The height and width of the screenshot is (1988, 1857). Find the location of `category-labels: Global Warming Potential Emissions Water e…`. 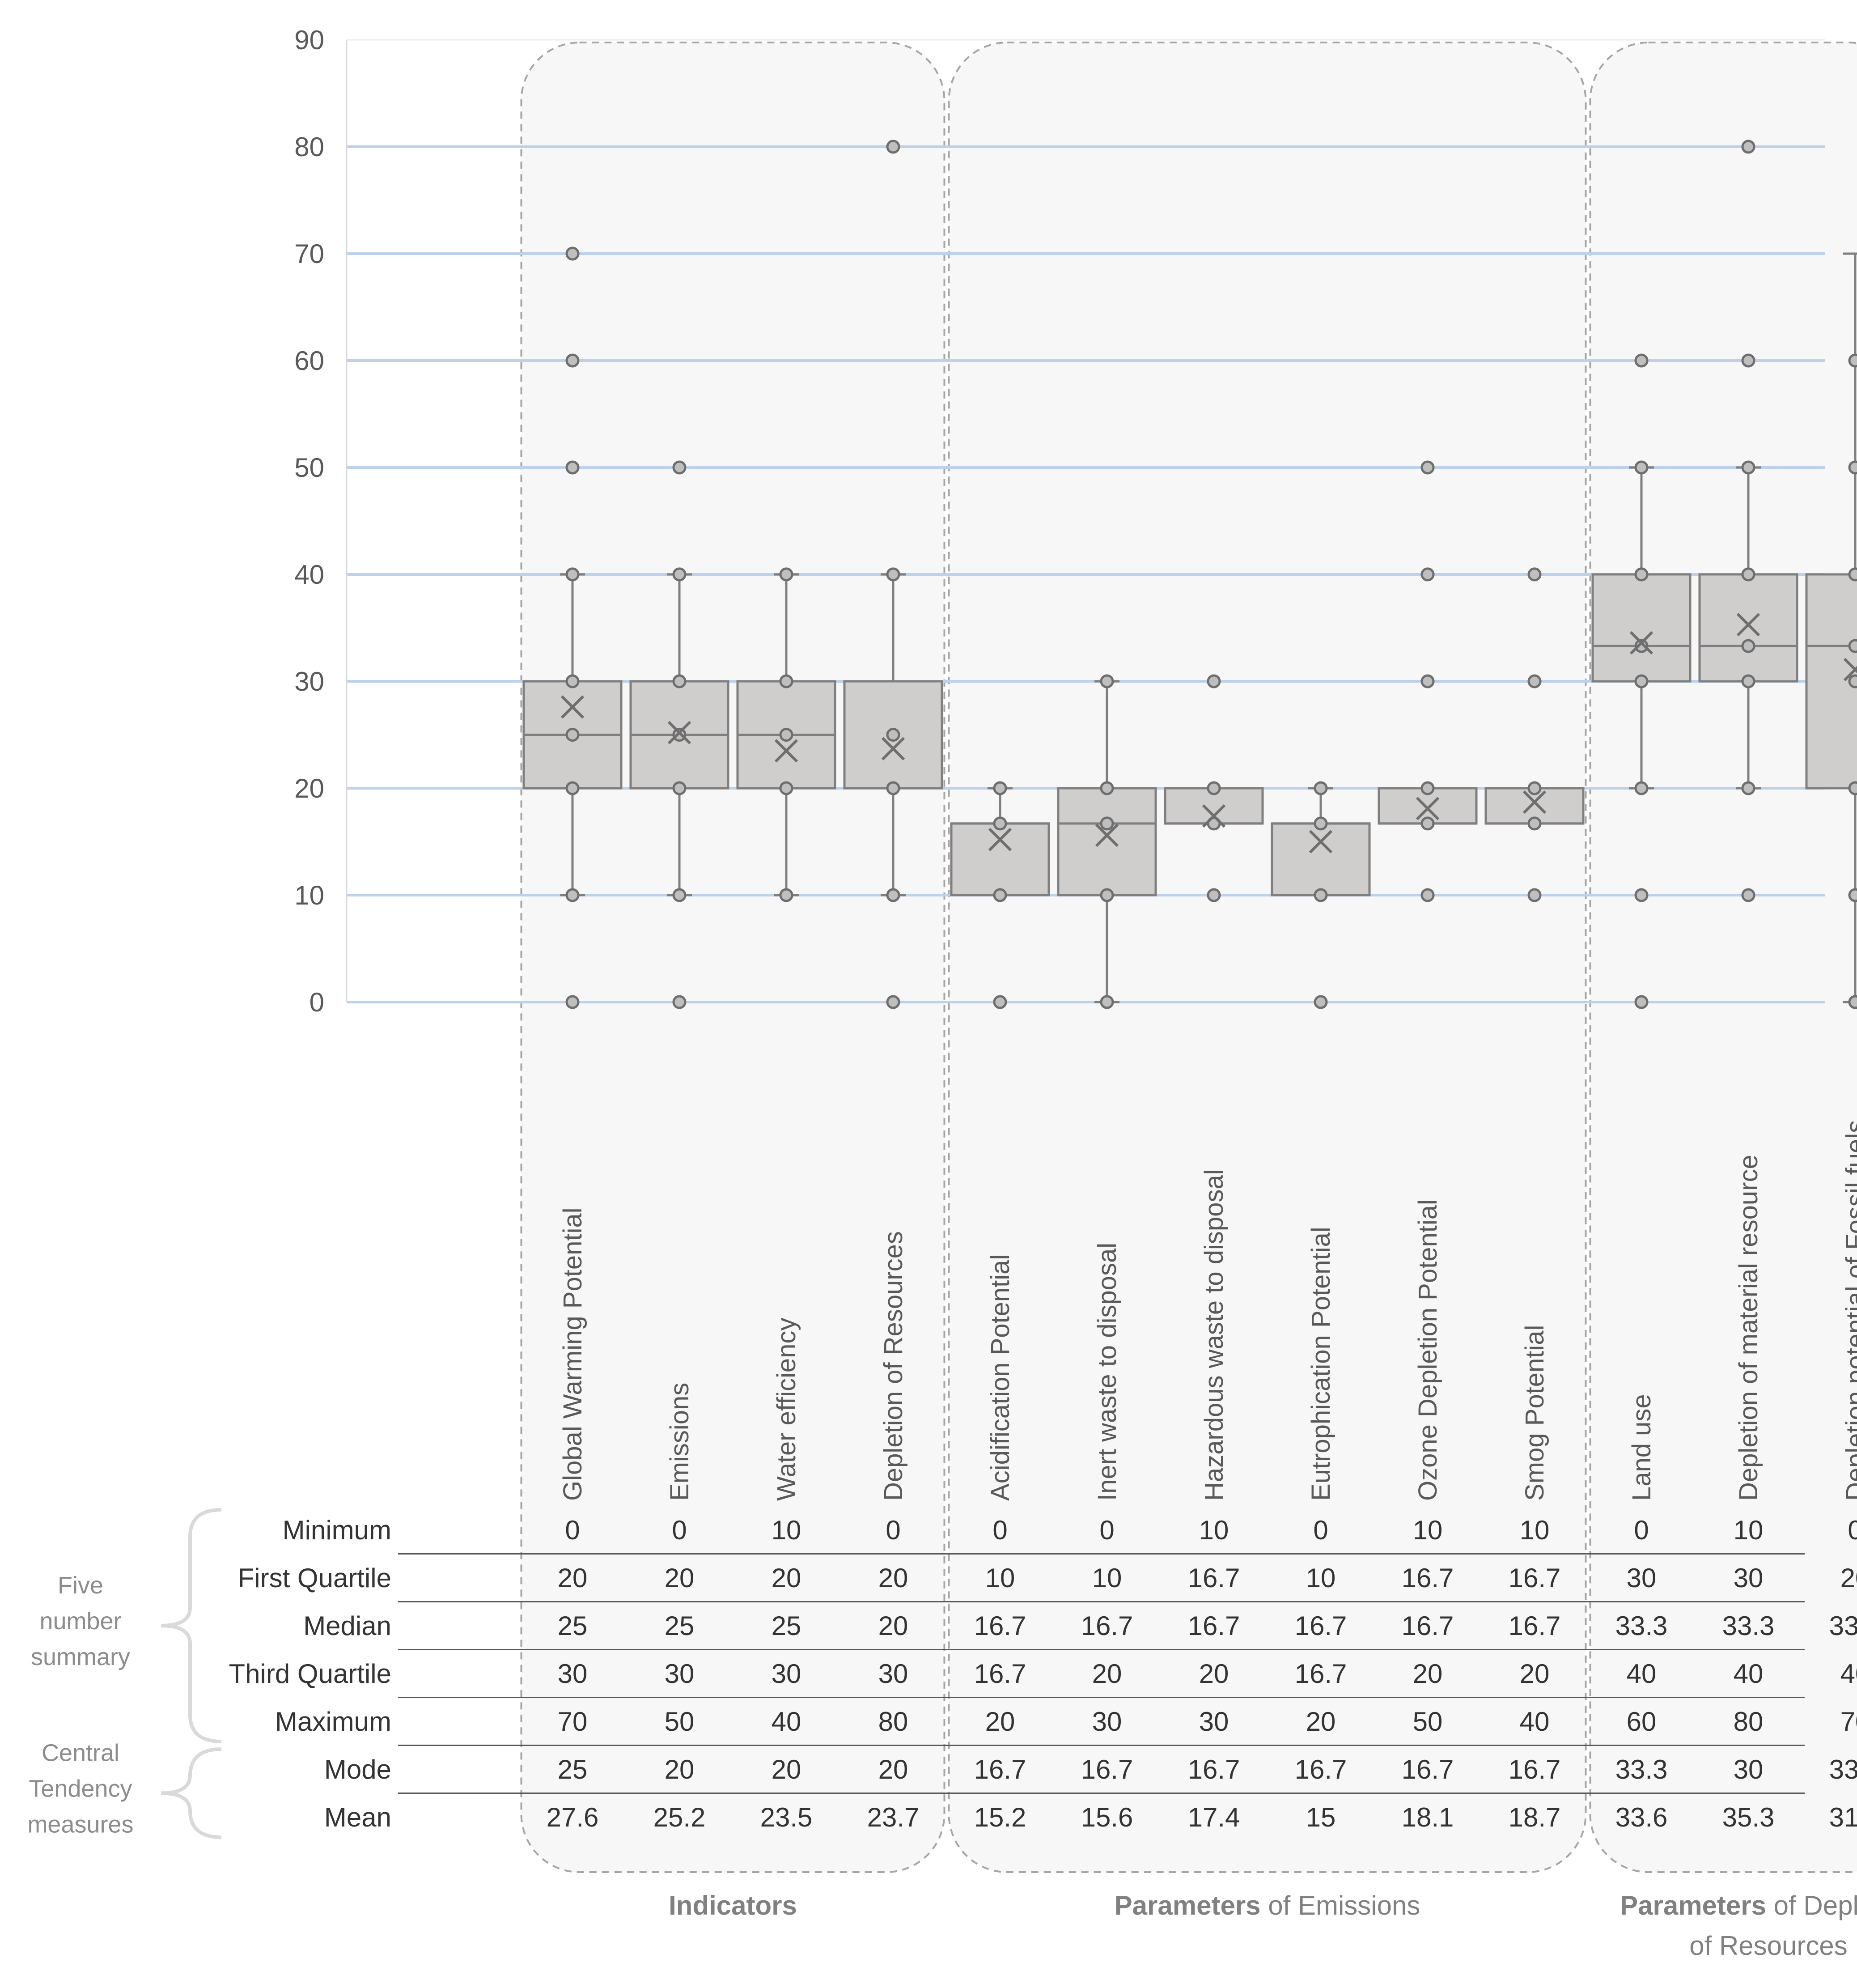

category-labels: Global Warming Potential Emissions Water e… is located at coordinates (1207, 1310).